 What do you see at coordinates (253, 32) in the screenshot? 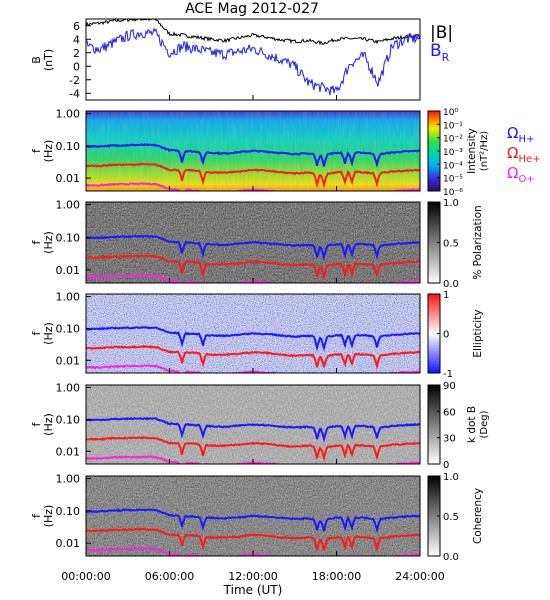
I see `series-b-total-line` at bounding box center [253, 32].